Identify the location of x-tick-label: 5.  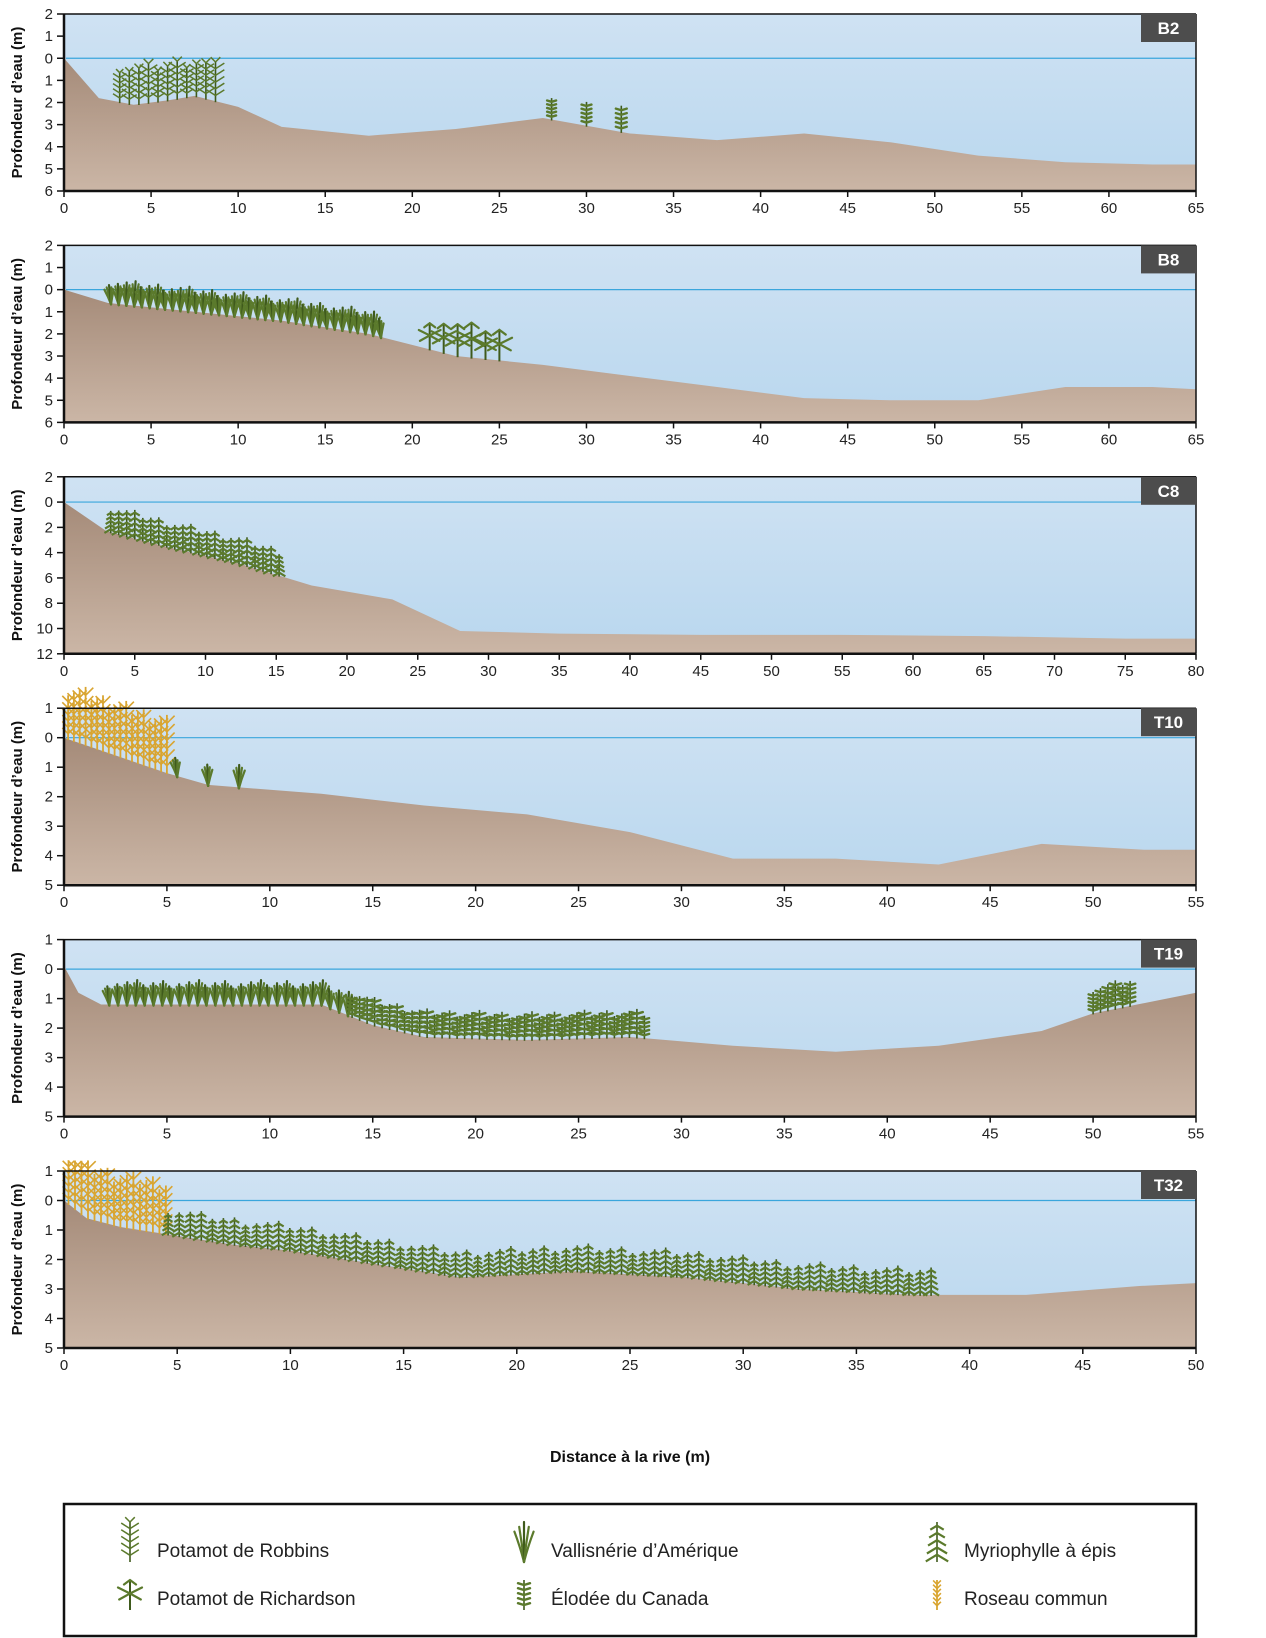
(167, 1134).